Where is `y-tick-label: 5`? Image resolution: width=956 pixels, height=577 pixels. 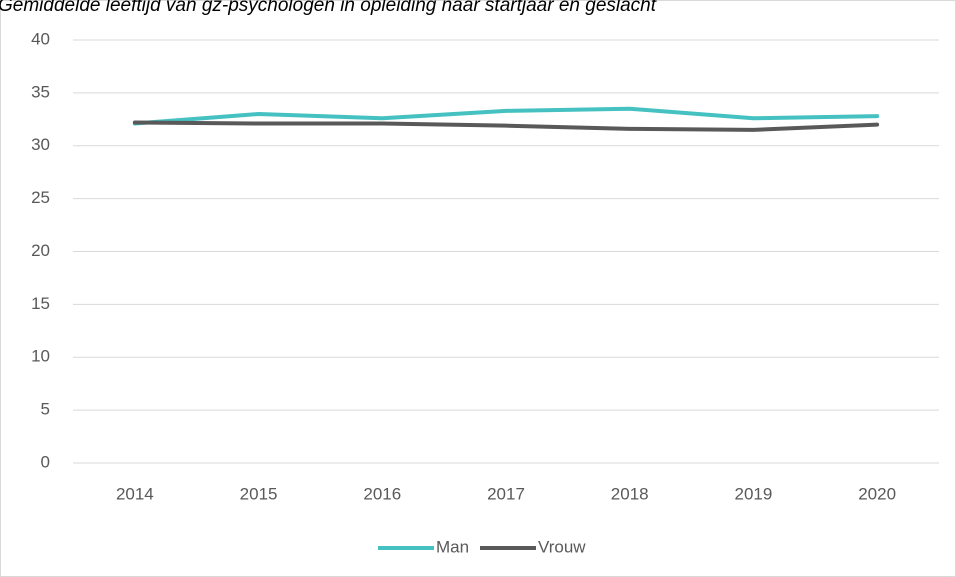 y-tick-label: 5 is located at coordinates (45, 409).